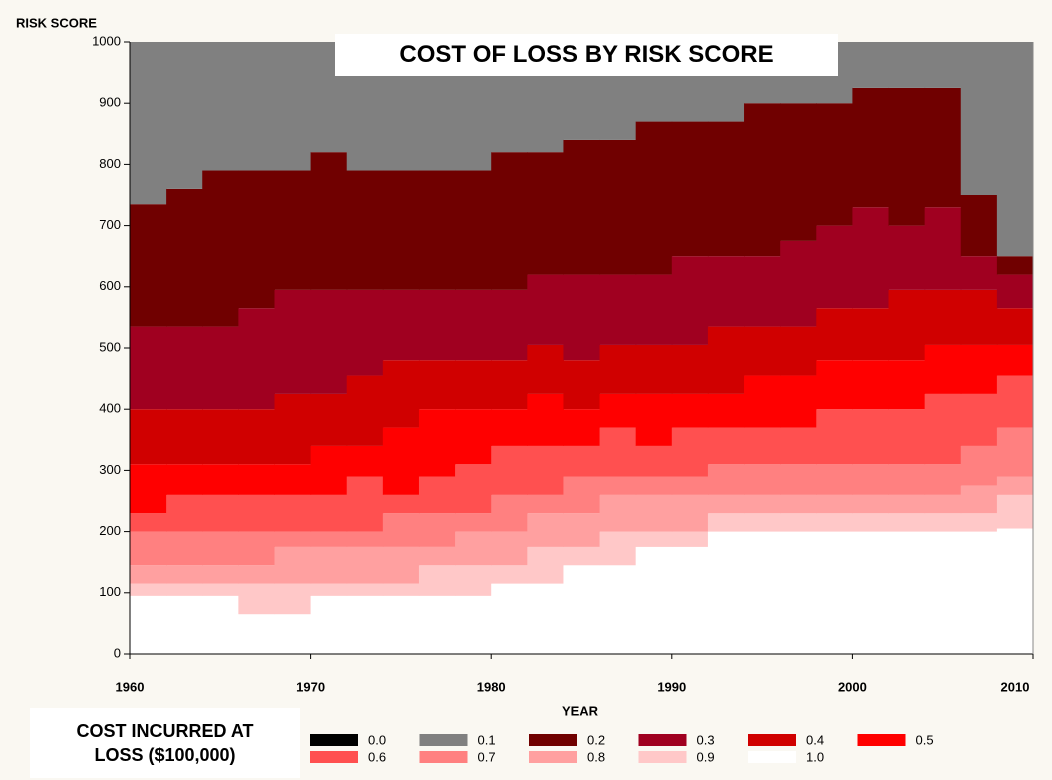 The width and height of the screenshot is (1052, 780). I want to click on legend-label: 0.3, so click(706, 739).